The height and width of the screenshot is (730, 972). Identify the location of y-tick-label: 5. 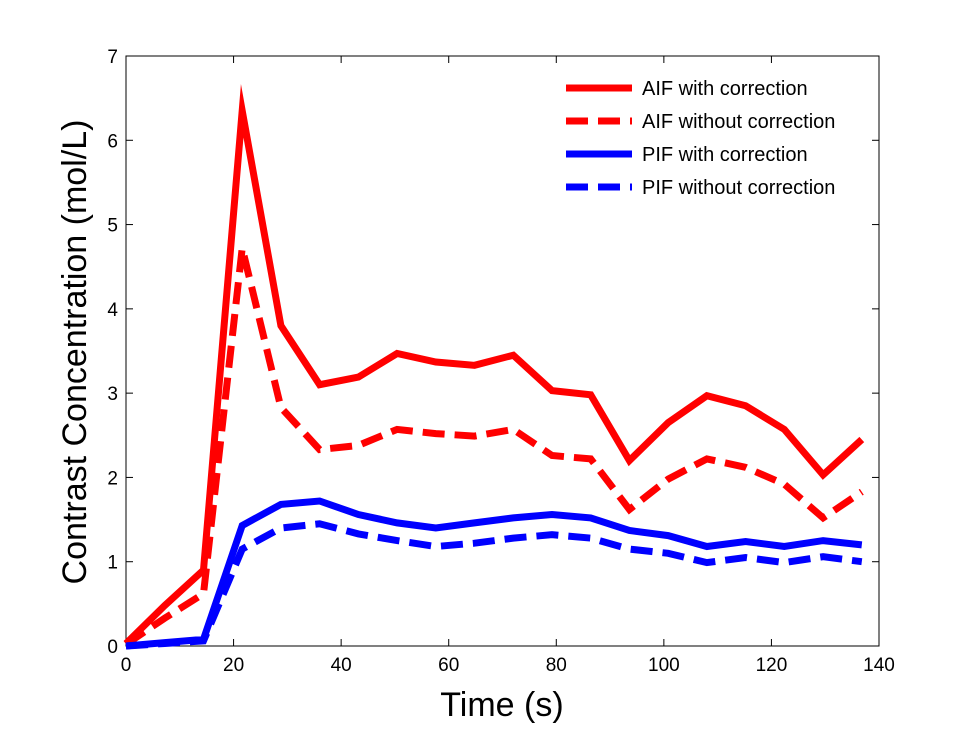
(112, 226).